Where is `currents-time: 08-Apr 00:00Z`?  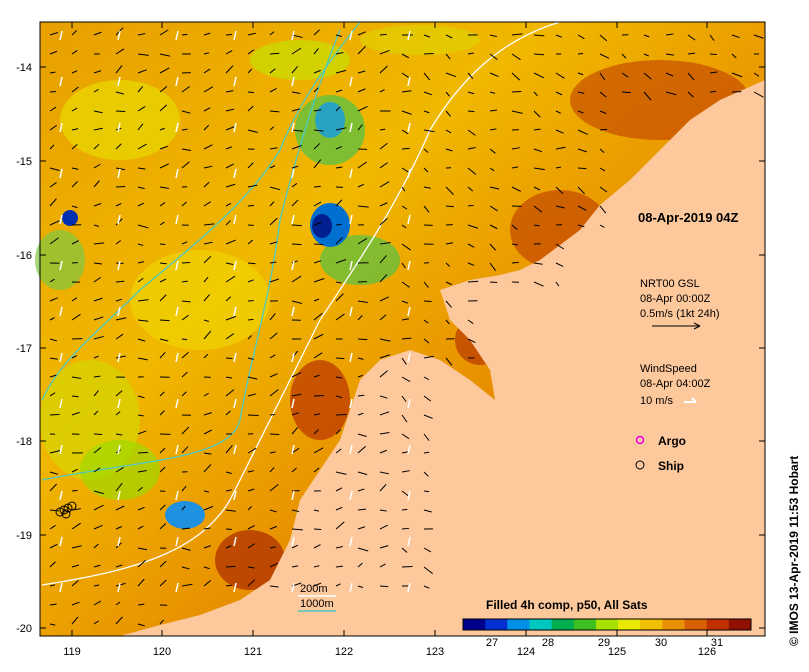
currents-time: 08-Apr 00:00Z is located at coordinates (675, 299).